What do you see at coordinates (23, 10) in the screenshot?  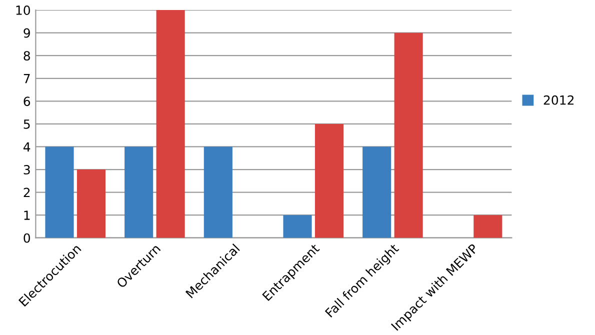 I see `y-tick-label: 10` at bounding box center [23, 10].